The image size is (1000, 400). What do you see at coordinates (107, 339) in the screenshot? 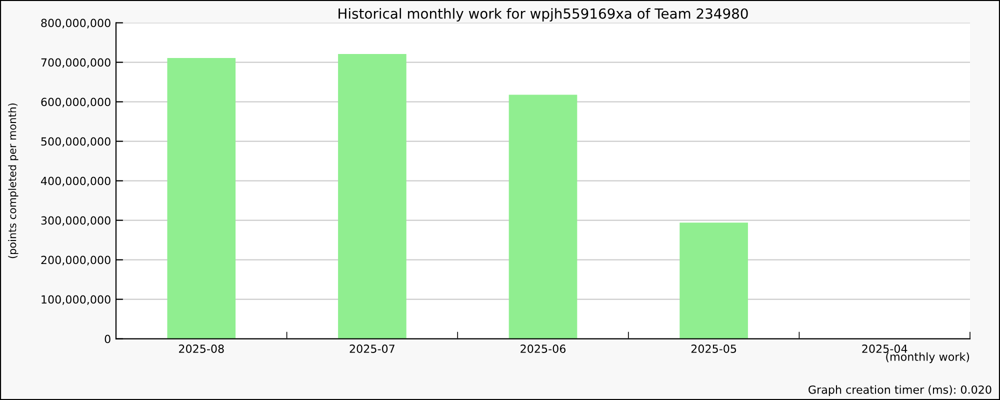
I see `y-tick-label: 0` at bounding box center [107, 339].